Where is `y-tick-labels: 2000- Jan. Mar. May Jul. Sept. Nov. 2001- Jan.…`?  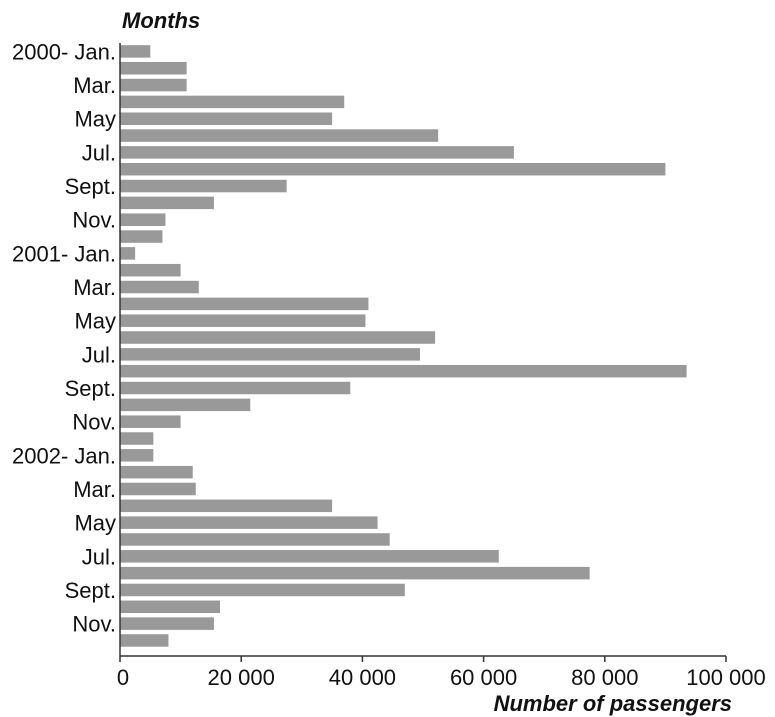 y-tick-labels: 2000- Jan. Mar. May Jul. Sept. Nov. 2001- Jan.… is located at coordinates (64, 337).